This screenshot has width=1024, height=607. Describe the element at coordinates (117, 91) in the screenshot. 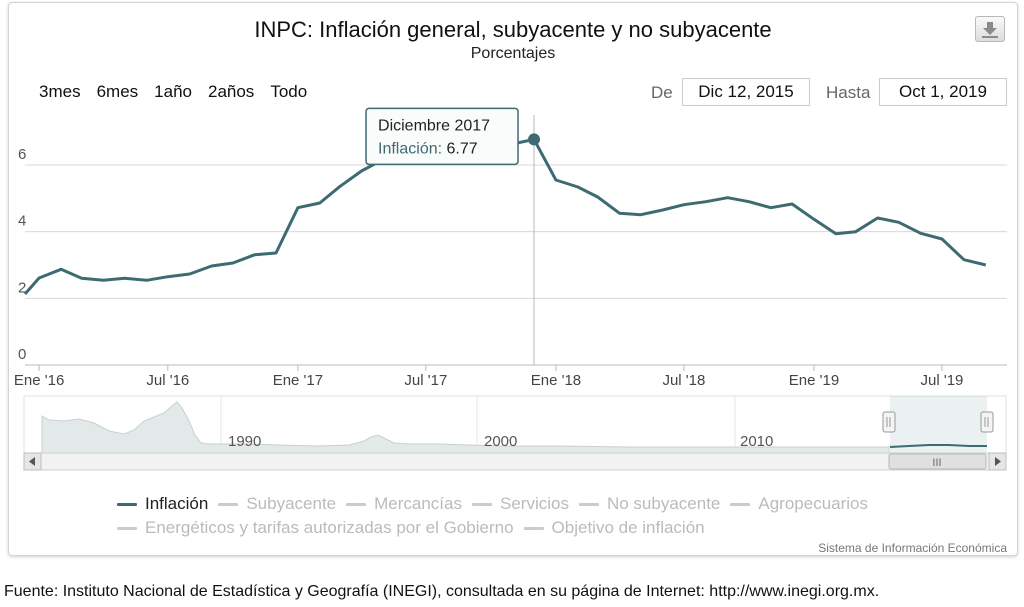

I see `range-button-6mes: 6mes` at that location.